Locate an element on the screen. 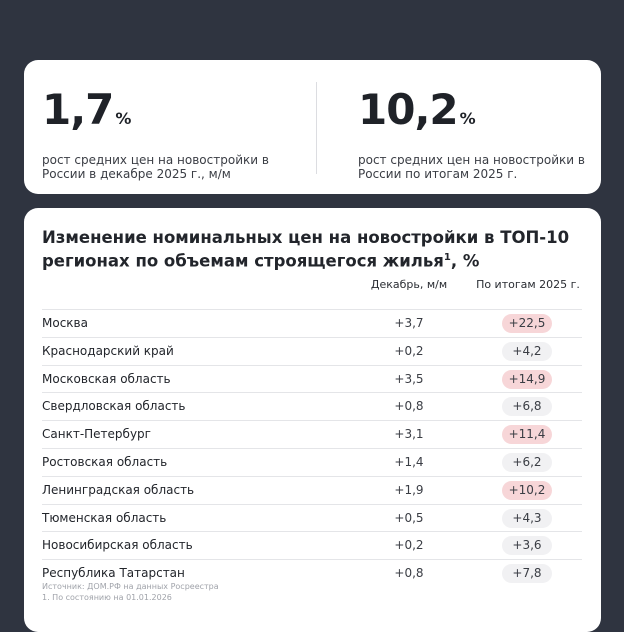 This screenshot has height=632, width=624. table-title-unit: , % is located at coordinates (465, 261).